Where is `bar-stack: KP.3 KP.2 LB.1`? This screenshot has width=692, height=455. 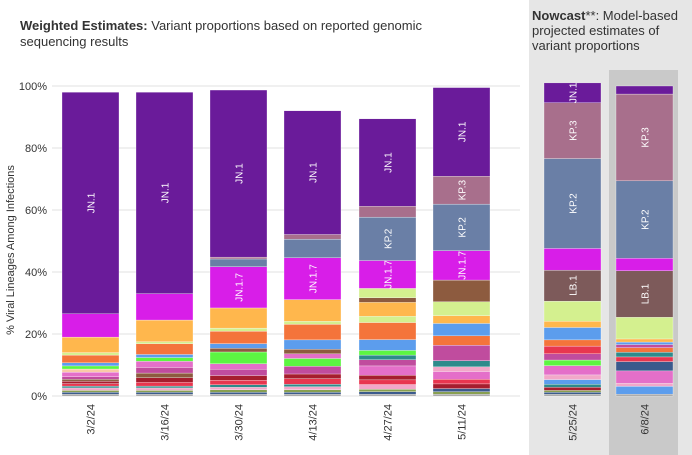
bar-stack: KP.3 KP.2 LB.1 is located at coordinates (644, 241).